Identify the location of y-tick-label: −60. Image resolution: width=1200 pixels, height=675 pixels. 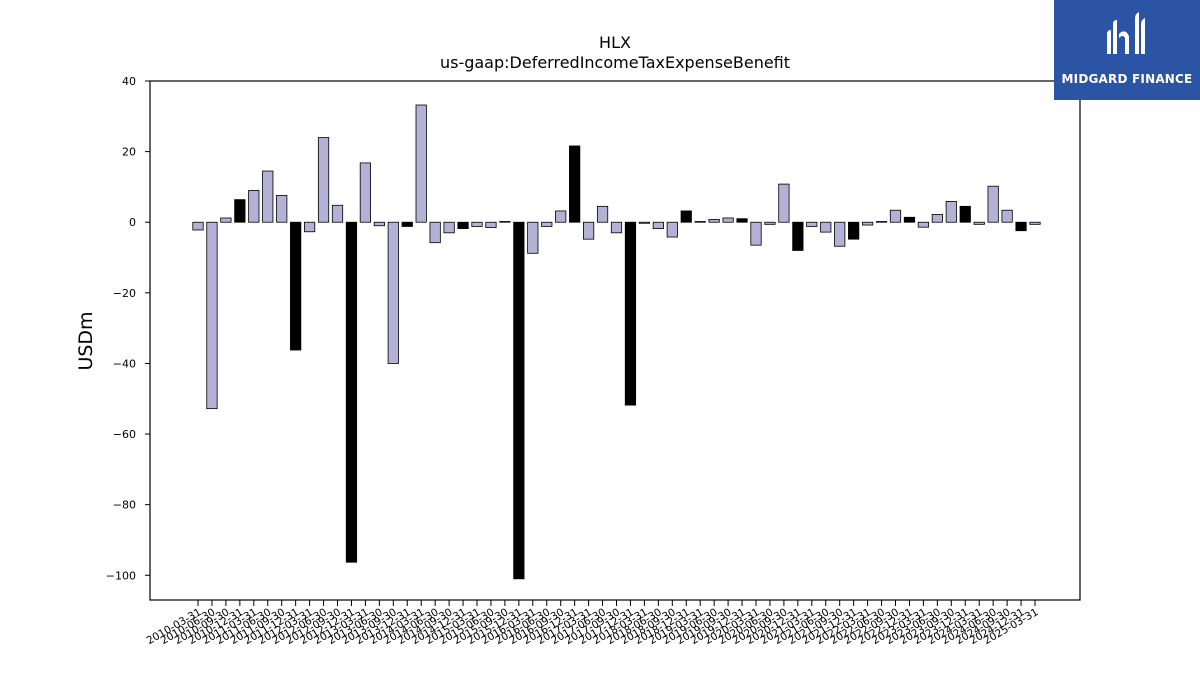
(124, 434).